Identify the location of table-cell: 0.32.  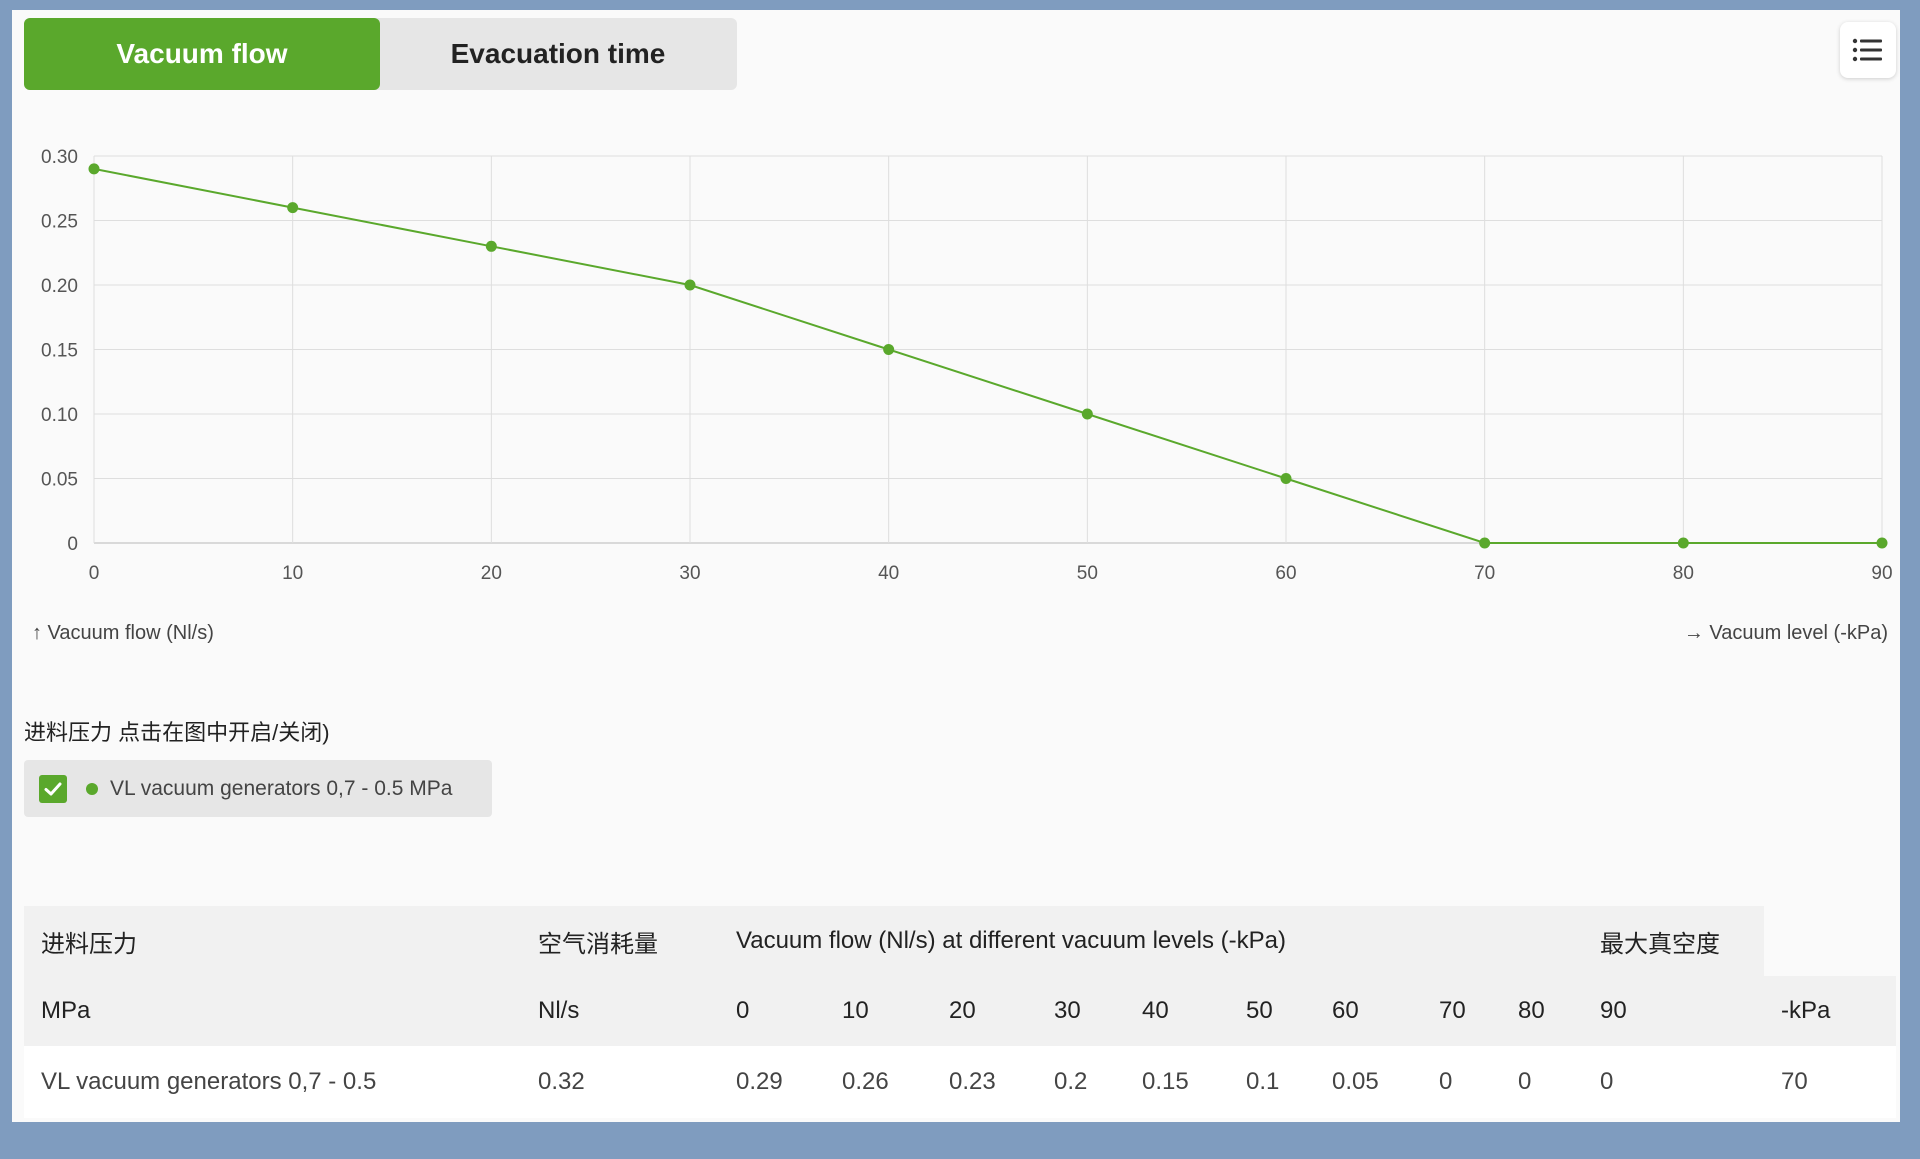
(620, 1082).